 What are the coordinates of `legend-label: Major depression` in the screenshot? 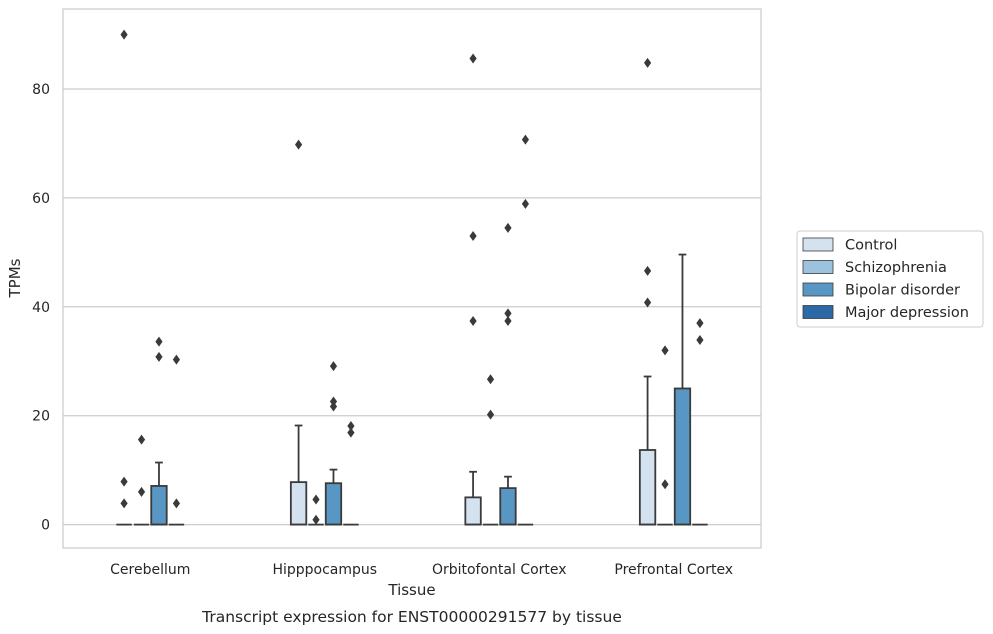 It's located at (907, 313).